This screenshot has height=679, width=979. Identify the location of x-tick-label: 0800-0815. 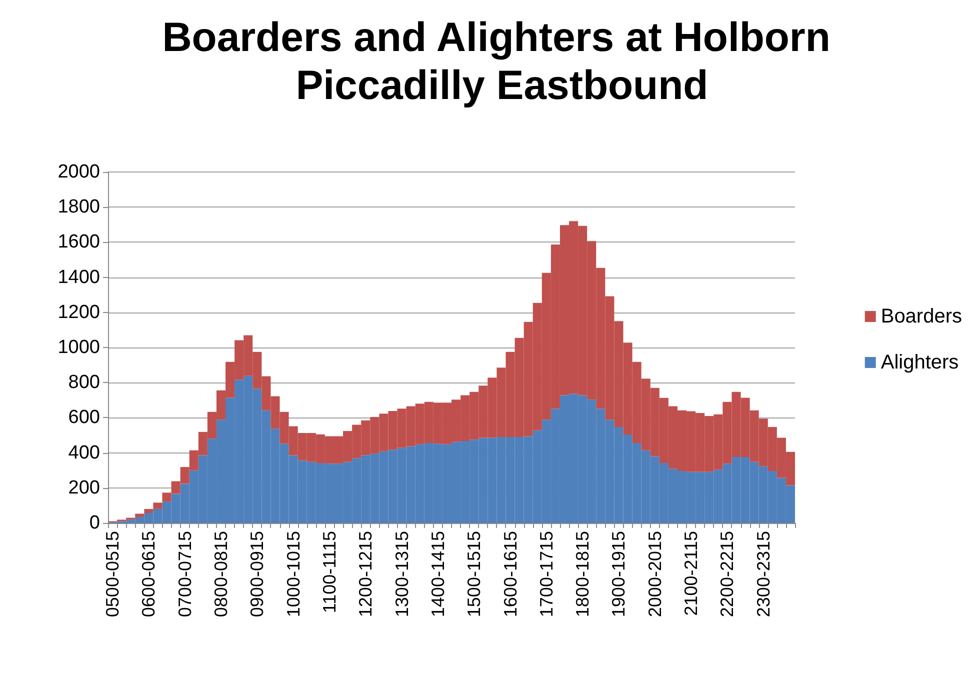
(220, 574).